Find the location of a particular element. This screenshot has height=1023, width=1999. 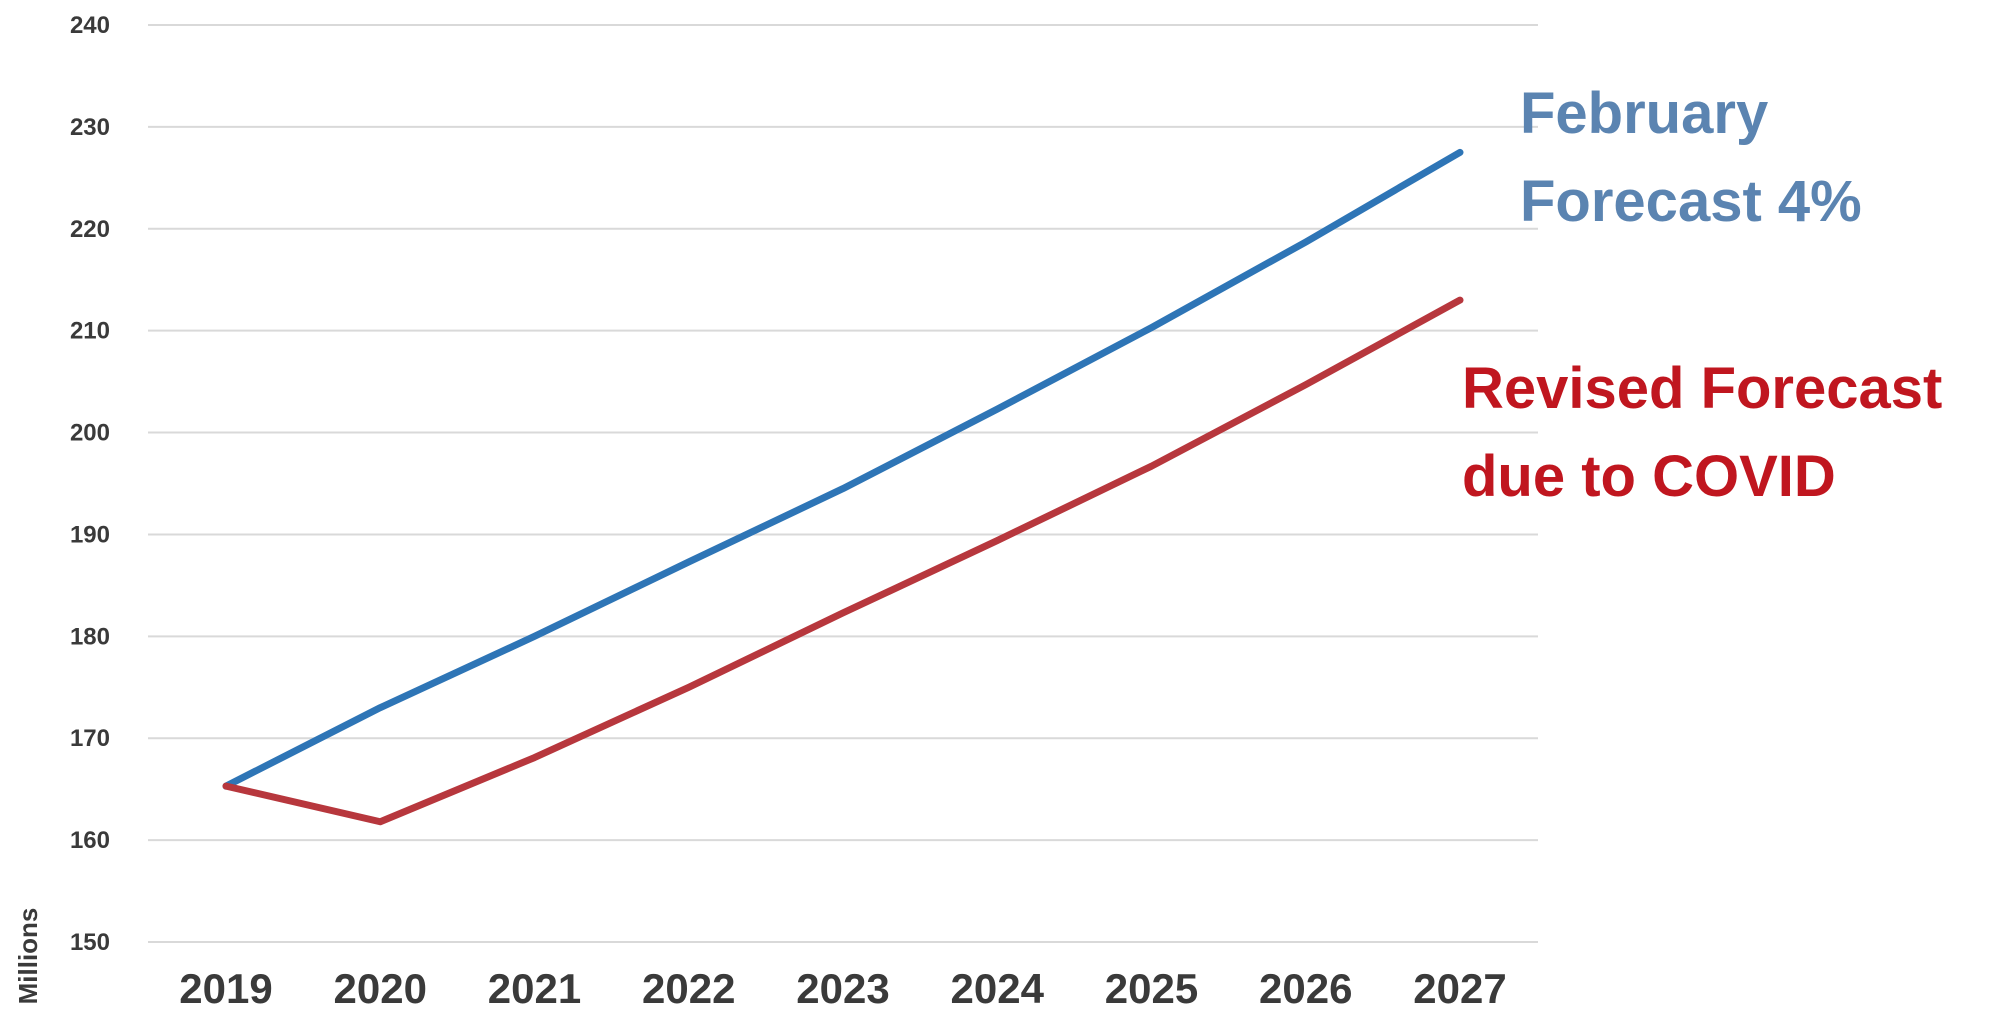

x-tick-label: 2023 is located at coordinates (842, 988).